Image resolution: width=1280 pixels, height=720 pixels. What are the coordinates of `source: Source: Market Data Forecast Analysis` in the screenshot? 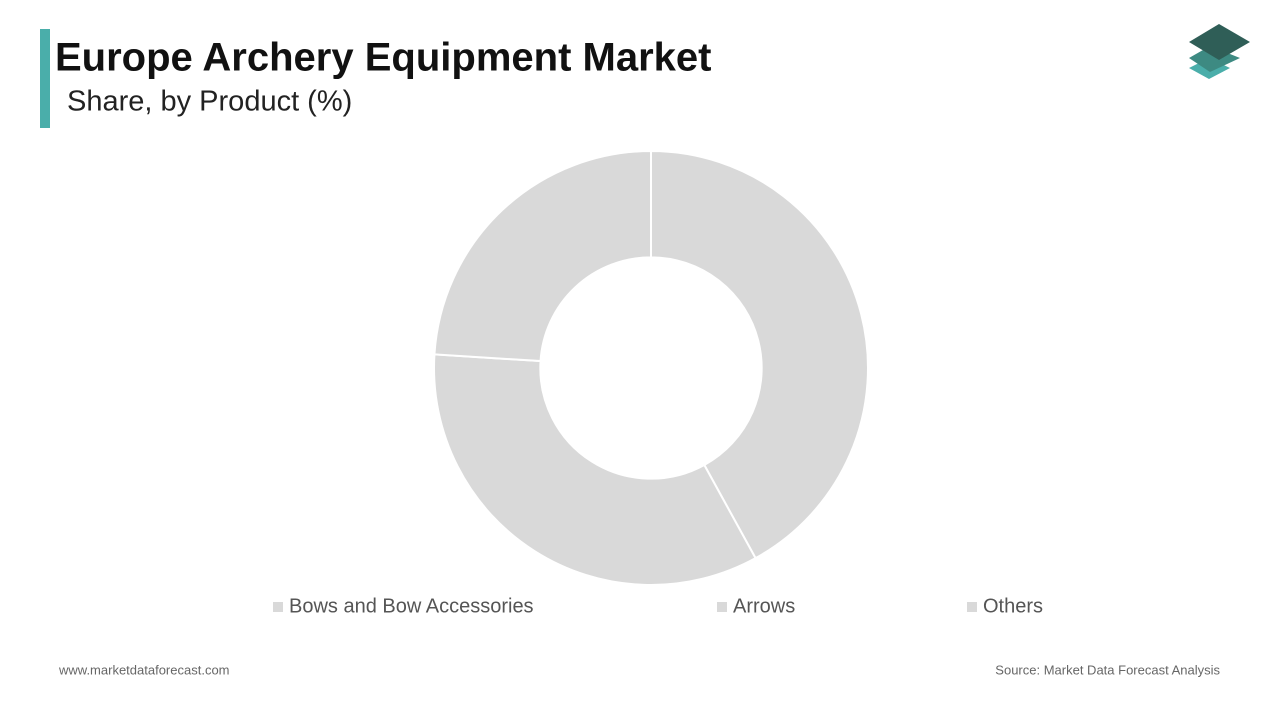 It's located at (1107, 669).